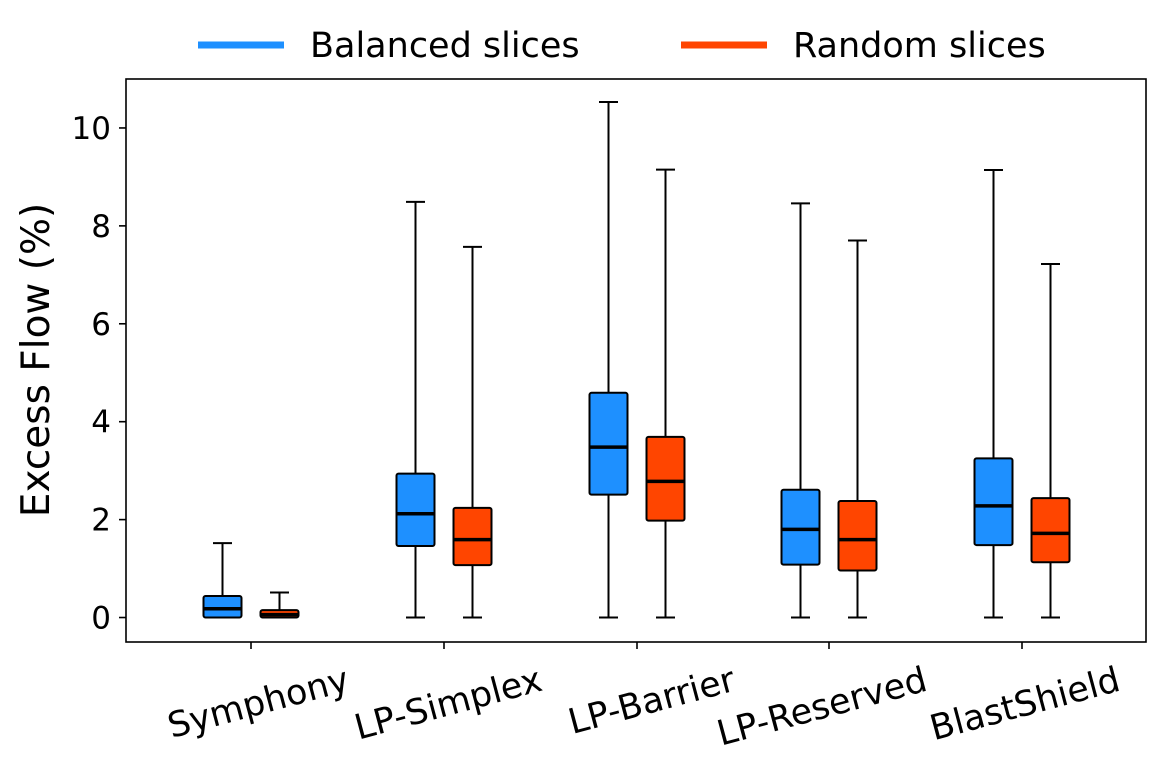 The width and height of the screenshot is (1162, 780). I want to click on y-tick-label: 10, so click(91, 129).